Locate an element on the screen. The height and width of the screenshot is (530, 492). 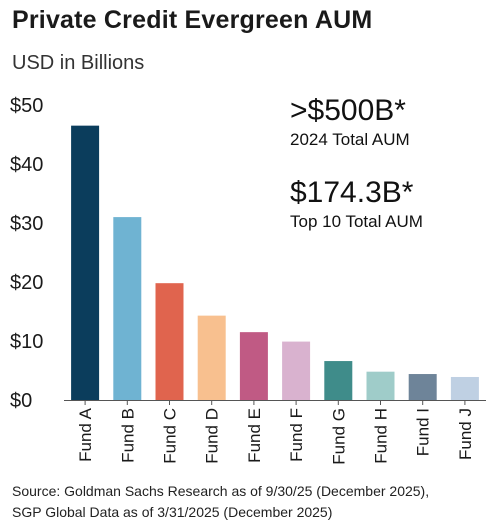
y-tick-label: $0 is located at coordinates (21, 401).